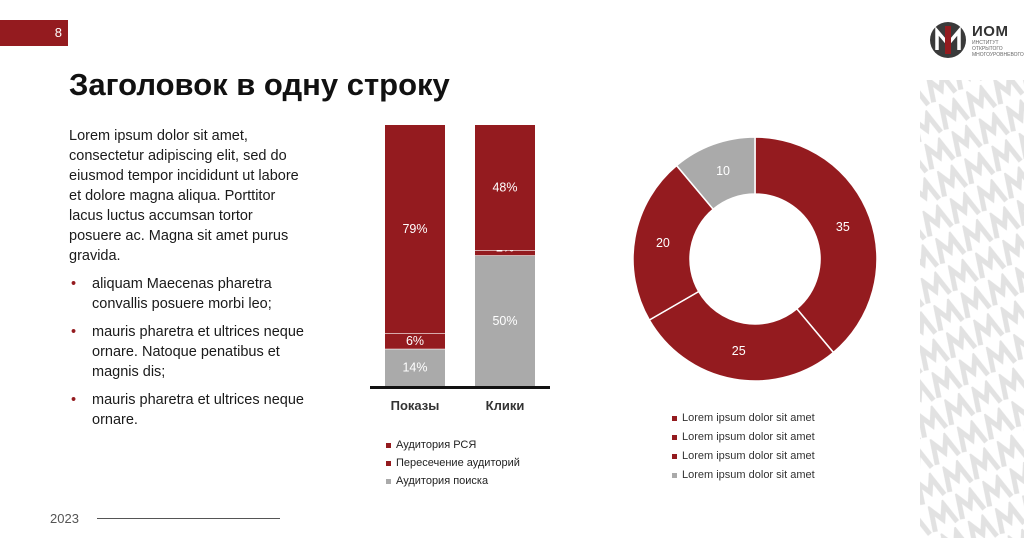  I want to click on legend-label: Аудитория РСЯ, so click(436, 445).